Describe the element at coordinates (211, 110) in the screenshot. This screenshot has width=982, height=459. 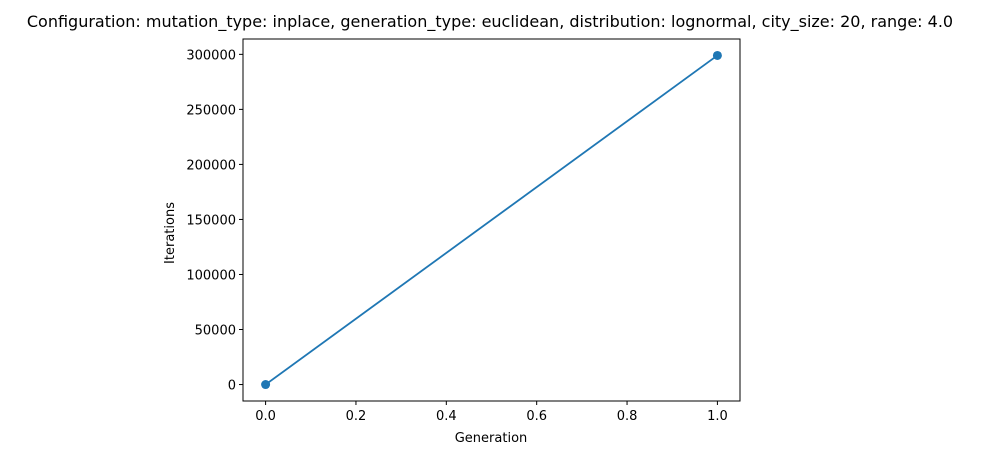
I see `y-tick-label: 250000` at that location.